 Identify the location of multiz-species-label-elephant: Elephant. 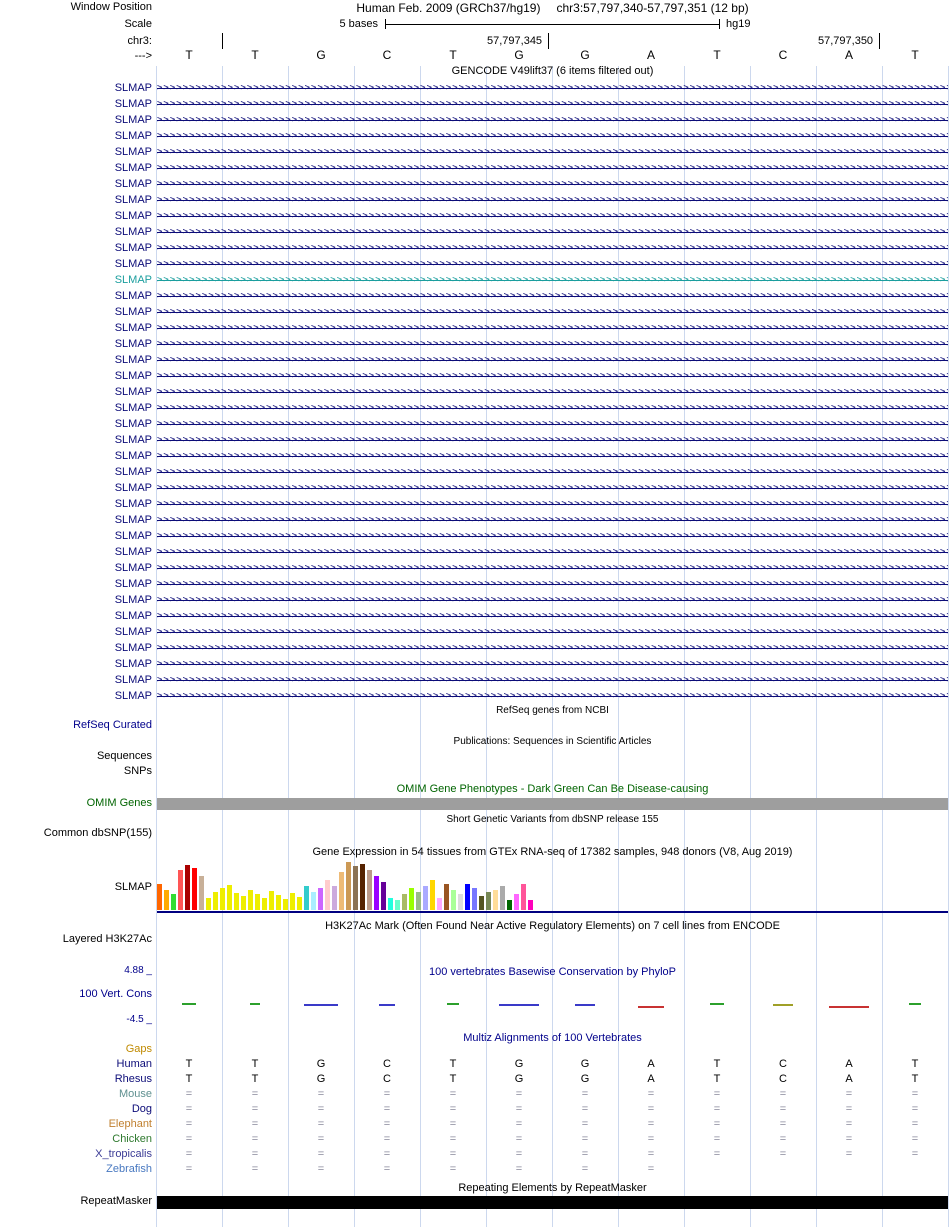
(130, 1124).